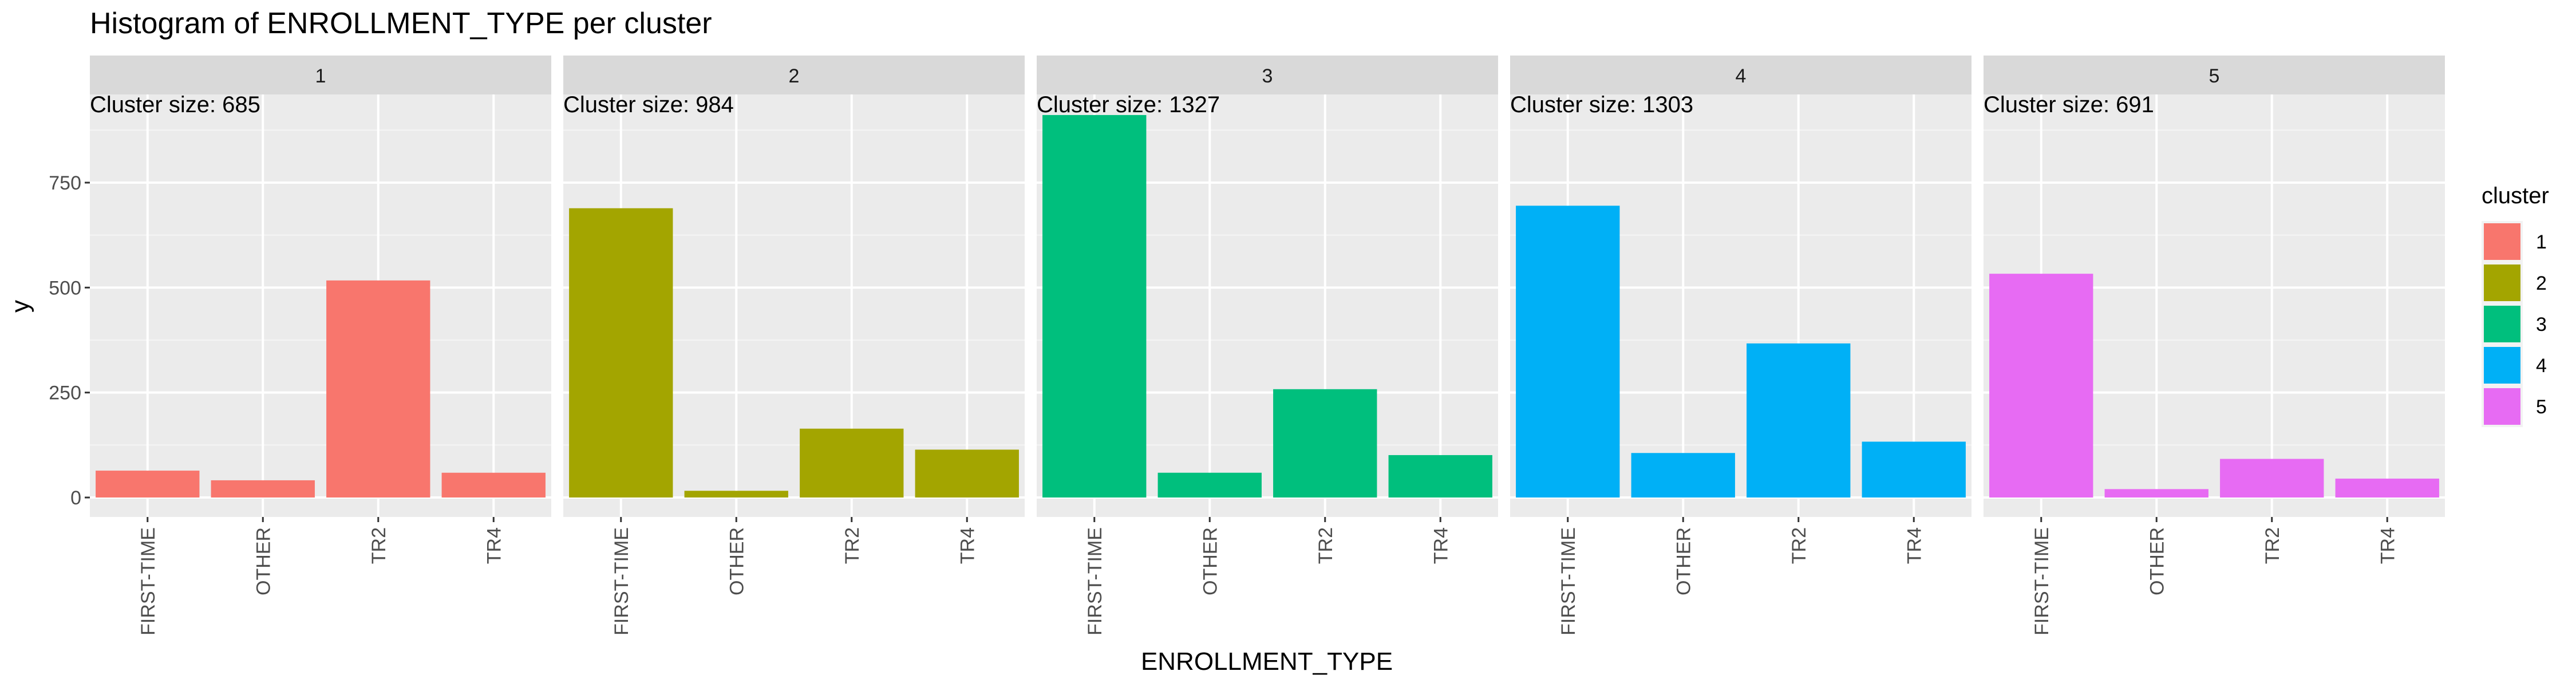 The width and height of the screenshot is (2576, 687). Describe the element at coordinates (1601, 104) in the screenshot. I see `cluster-size-annotation: Cluster size: 1303` at that location.